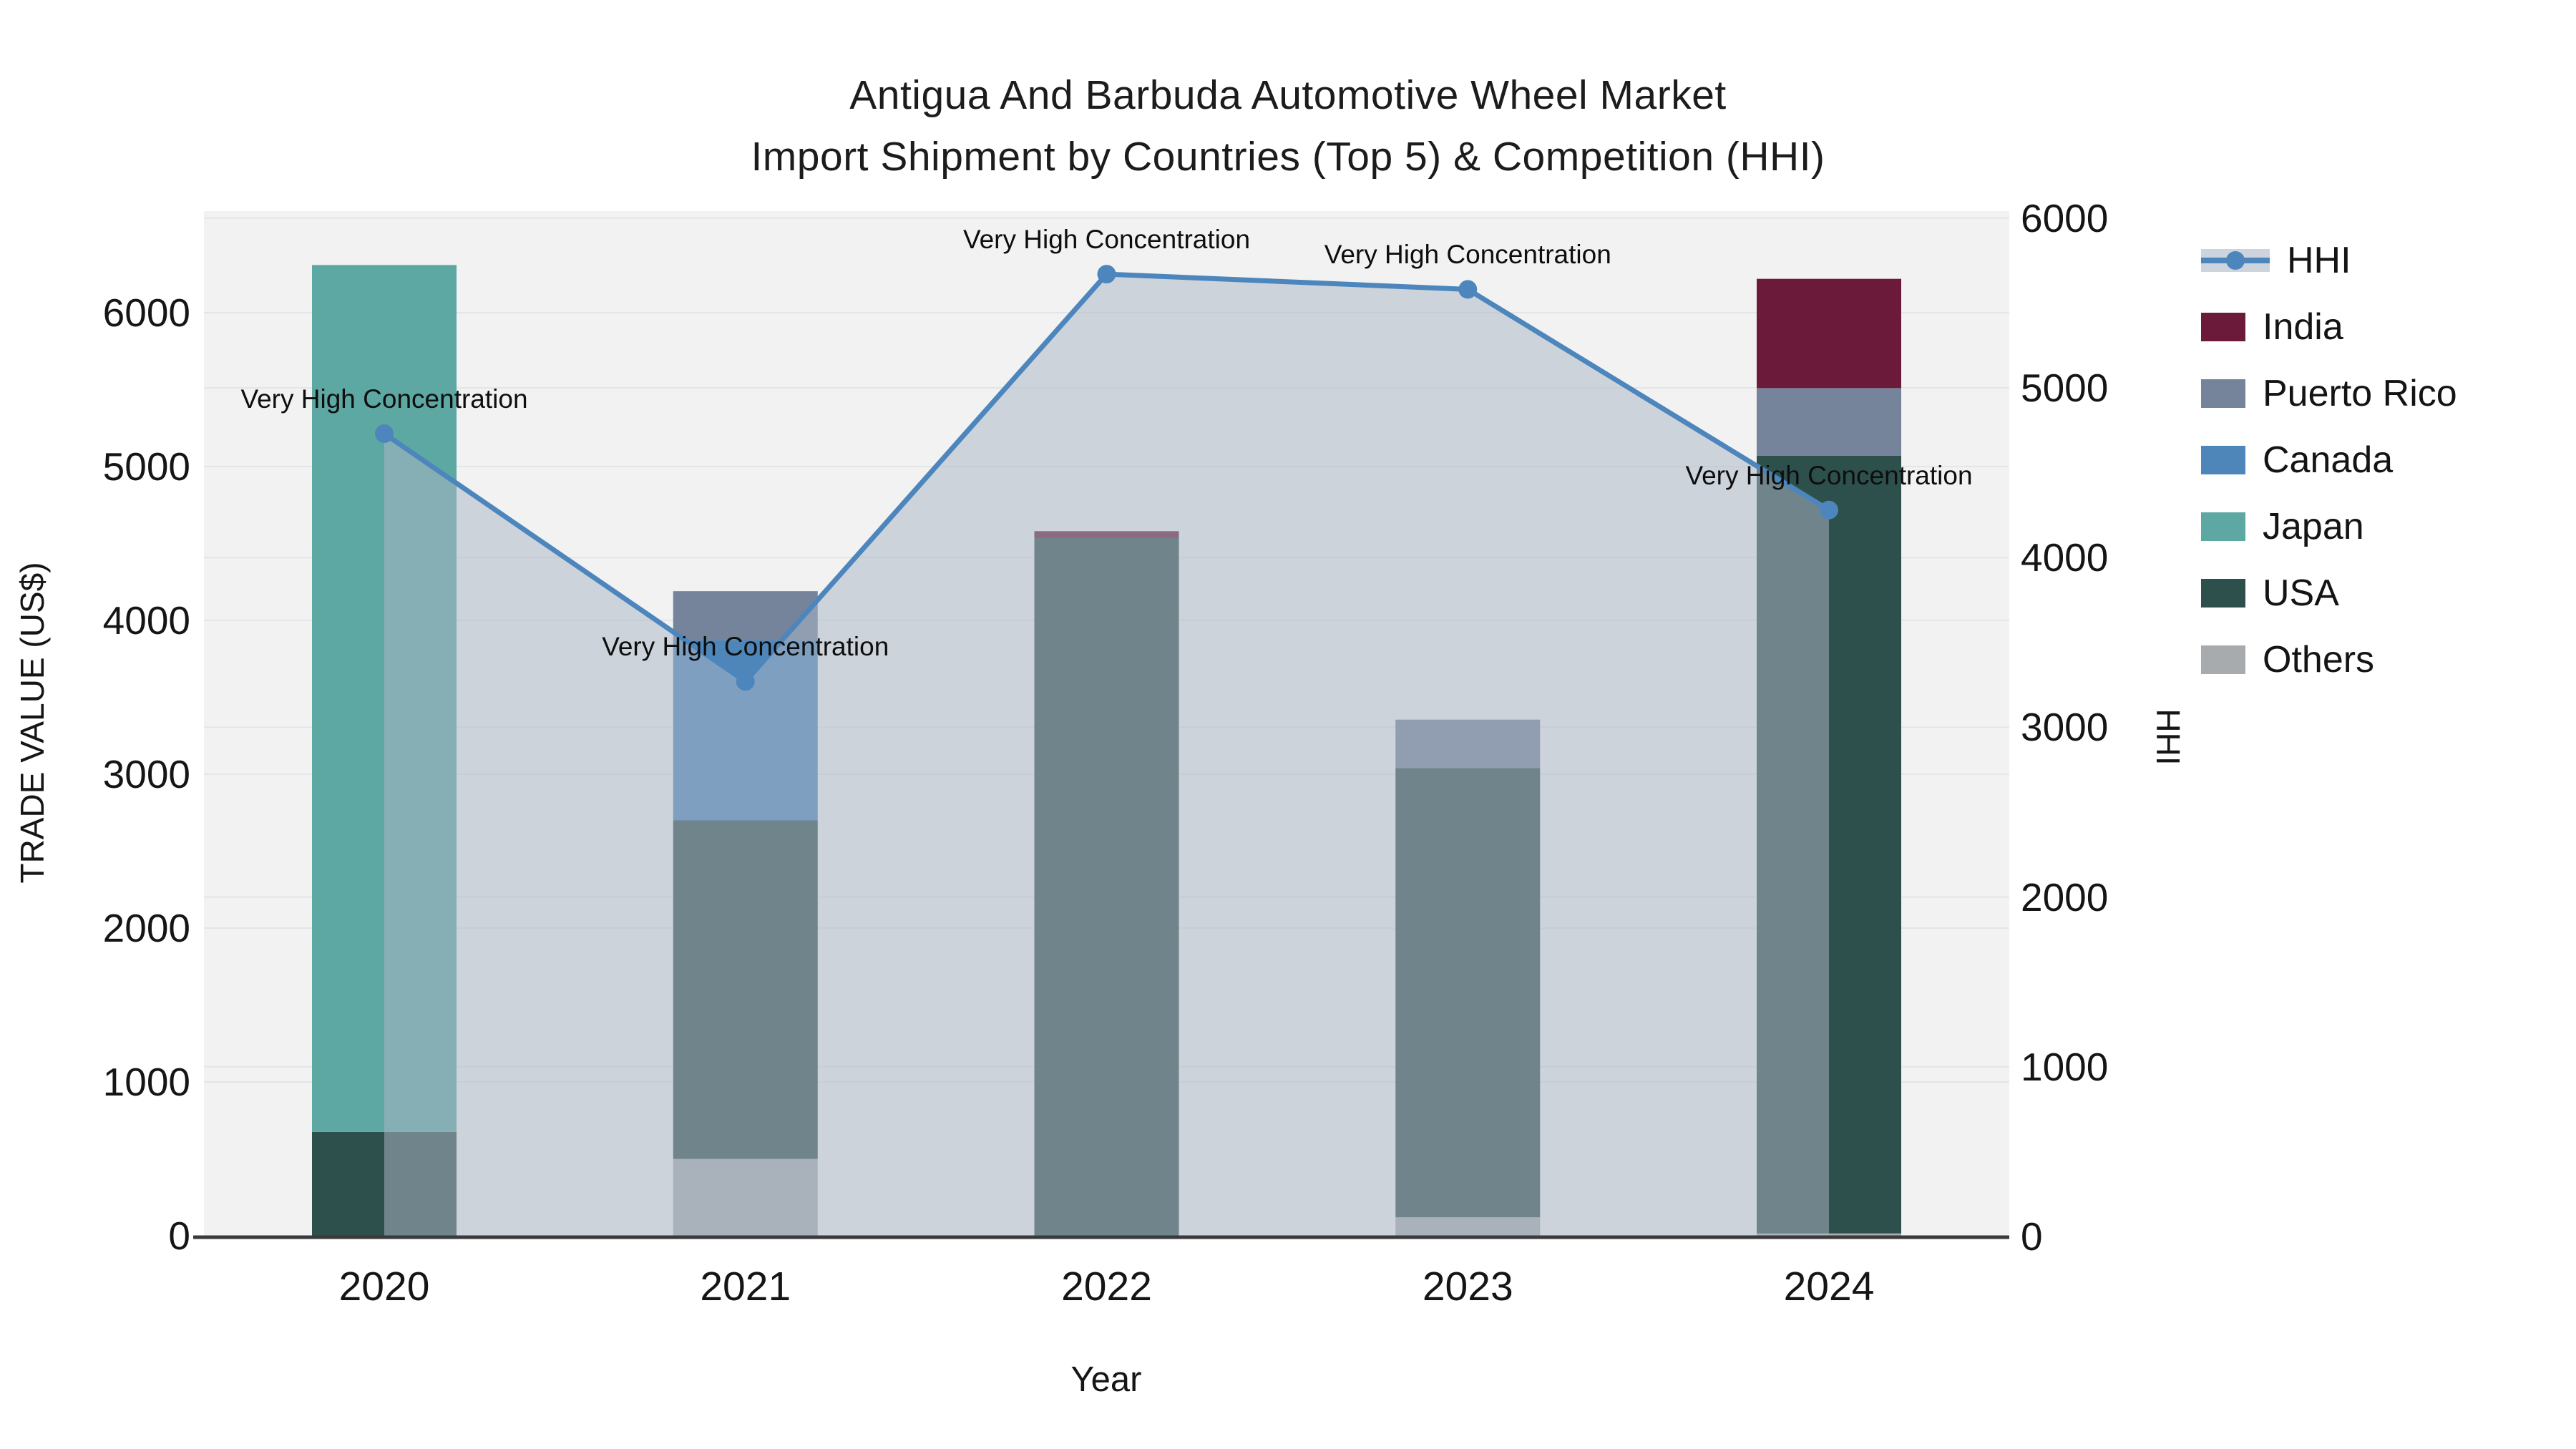 Image resolution: width=2576 pixels, height=1449 pixels. What do you see at coordinates (2223, 526) in the screenshot?
I see `legend-swatch-japan` at bounding box center [2223, 526].